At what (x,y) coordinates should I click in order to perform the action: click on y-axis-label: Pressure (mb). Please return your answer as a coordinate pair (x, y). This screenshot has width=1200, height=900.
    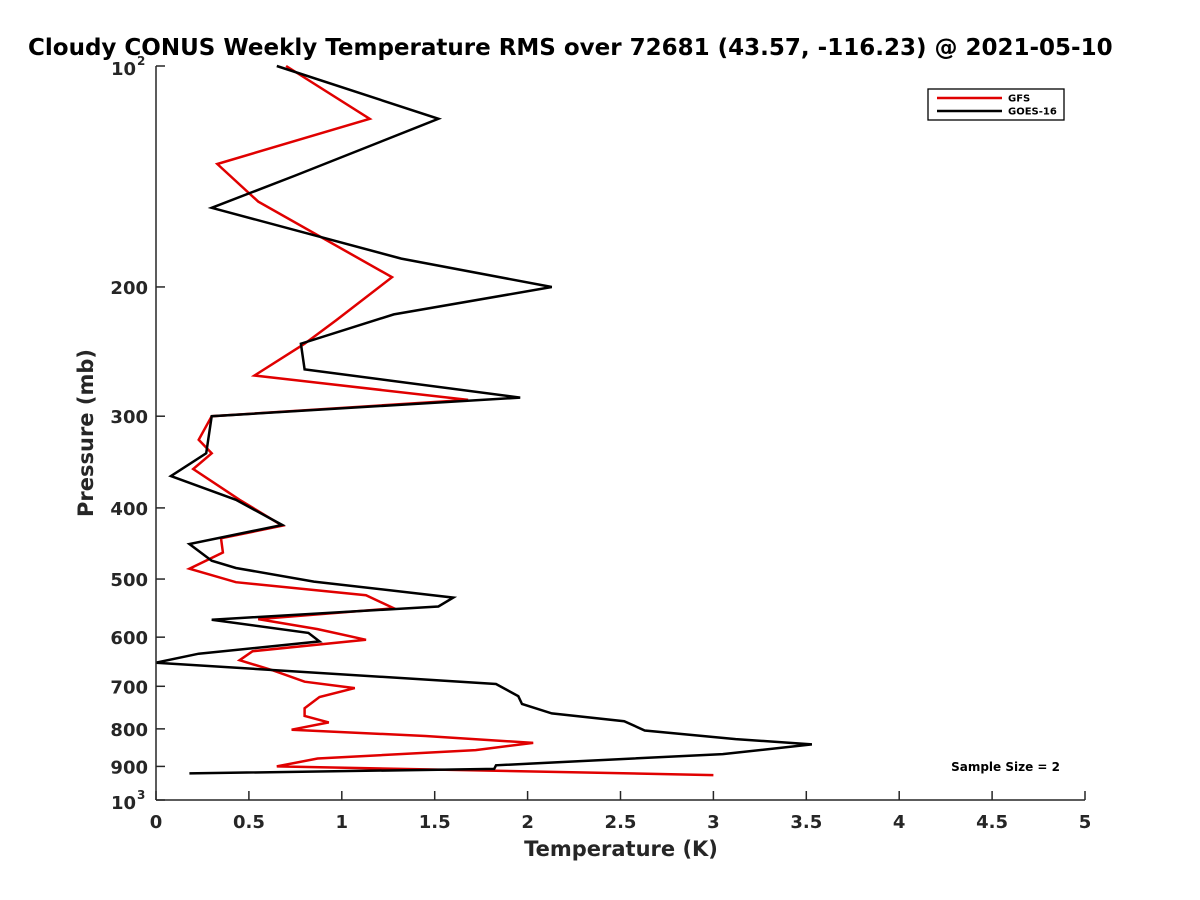
    Looking at the image, I should click on (86, 433).